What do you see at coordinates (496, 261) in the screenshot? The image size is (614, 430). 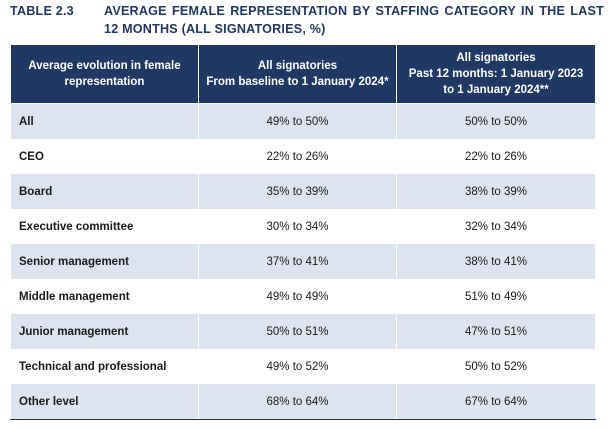 I see `past12-cell: 38% to 41%` at bounding box center [496, 261].